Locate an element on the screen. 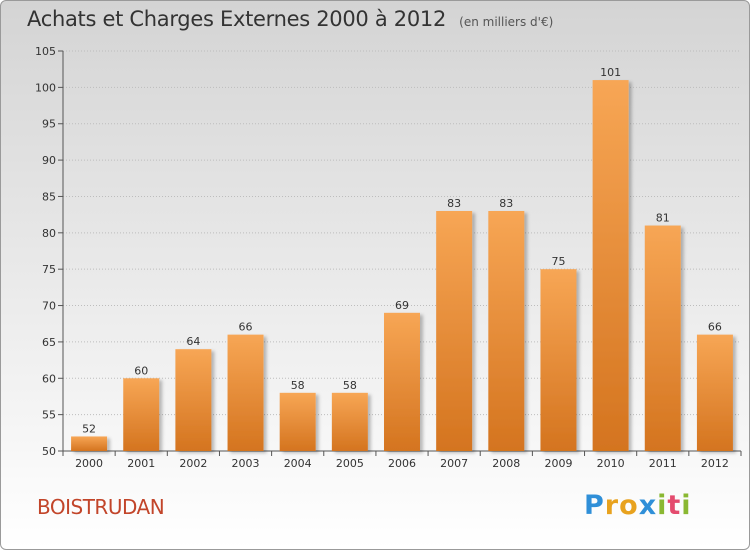 This screenshot has width=750, height=550. logo-letter: o is located at coordinates (629, 505).